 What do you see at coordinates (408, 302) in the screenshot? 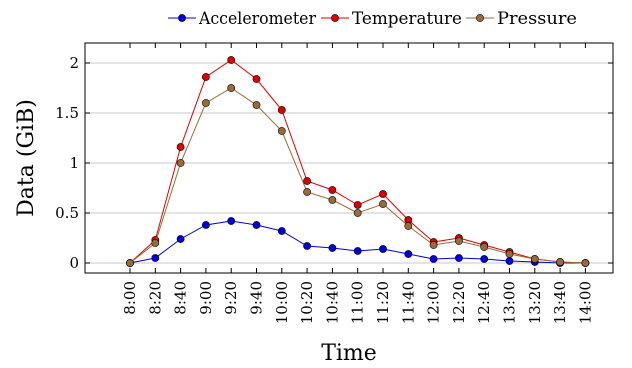
I see `x-tick-label-11: 11:40` at bounding box center [408, 302].